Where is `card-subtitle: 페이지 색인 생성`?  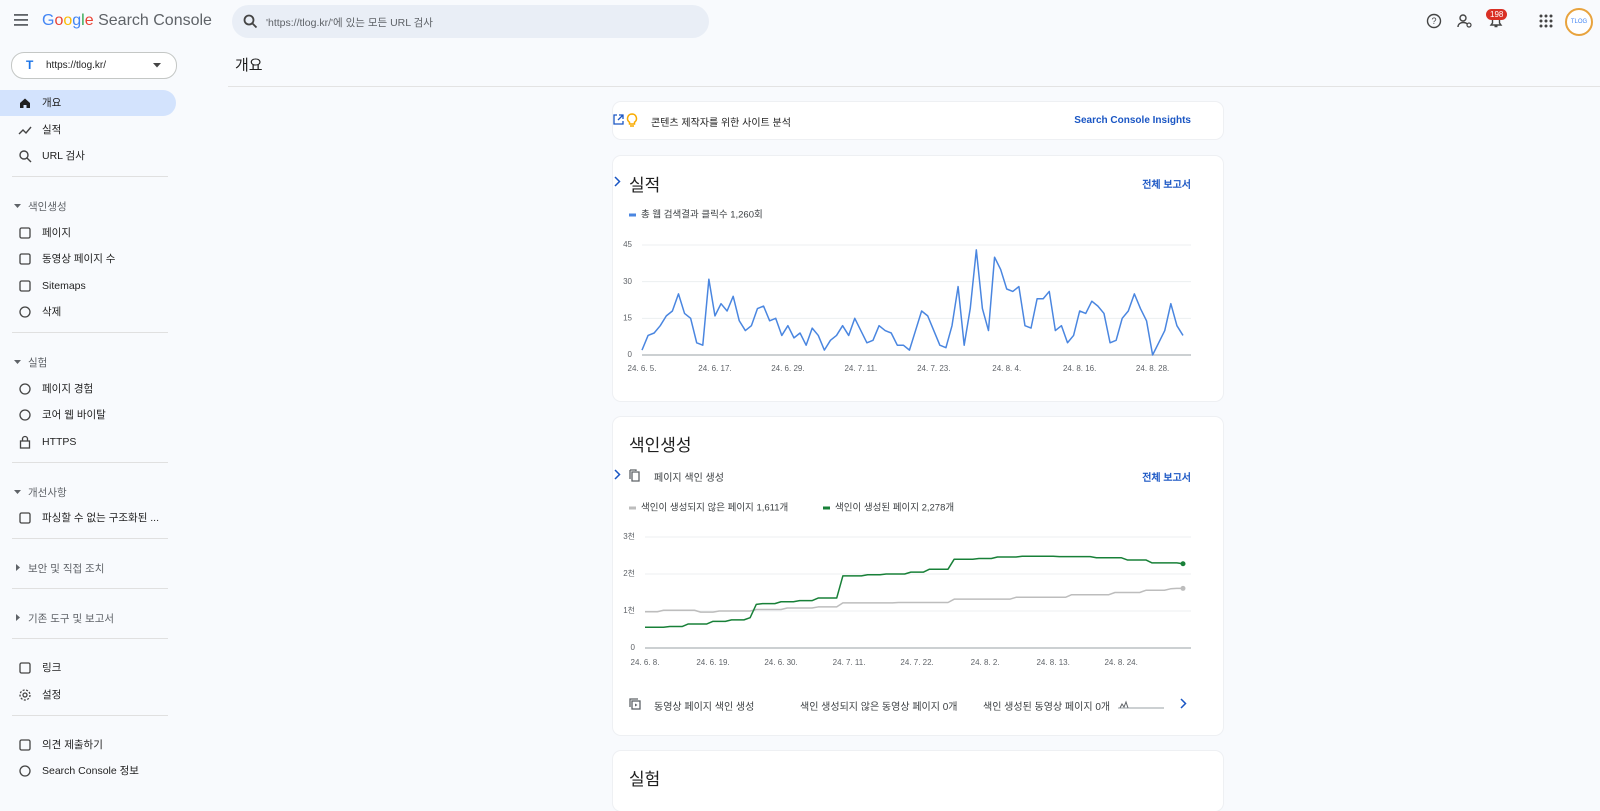
card-subtitle: 페이지 색인 생성 is located at coordinates (689, 478).